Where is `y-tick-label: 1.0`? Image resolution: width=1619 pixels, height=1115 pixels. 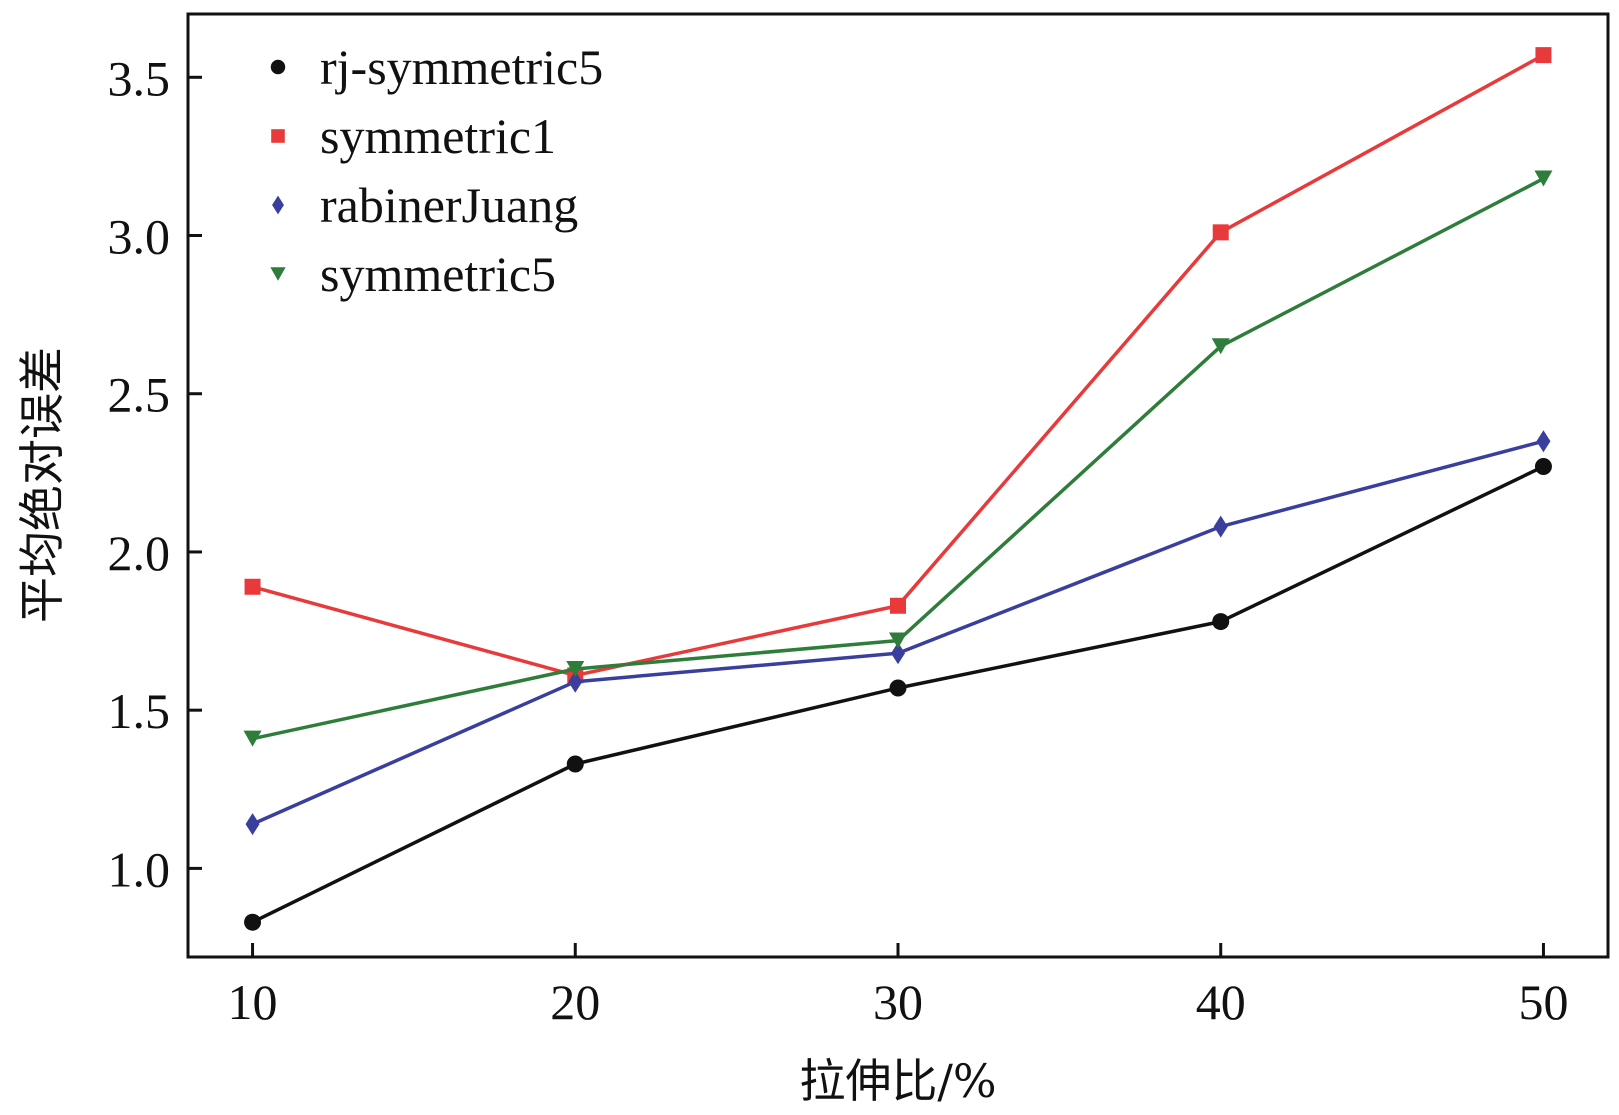 y-tick-label: 1.0 is located at coordinates (139, 869).